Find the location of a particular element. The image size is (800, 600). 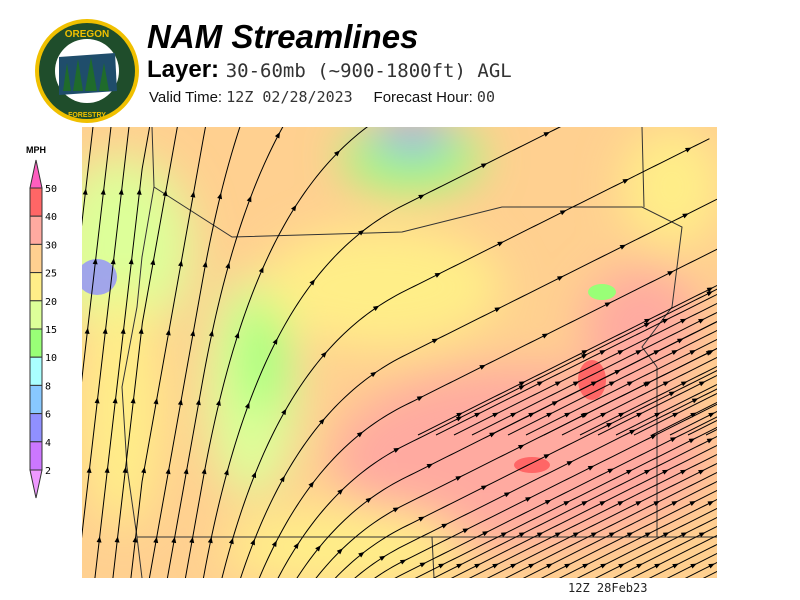

map-timestamp: 12Z 28Feb23 is located at coordinates (608, 588).